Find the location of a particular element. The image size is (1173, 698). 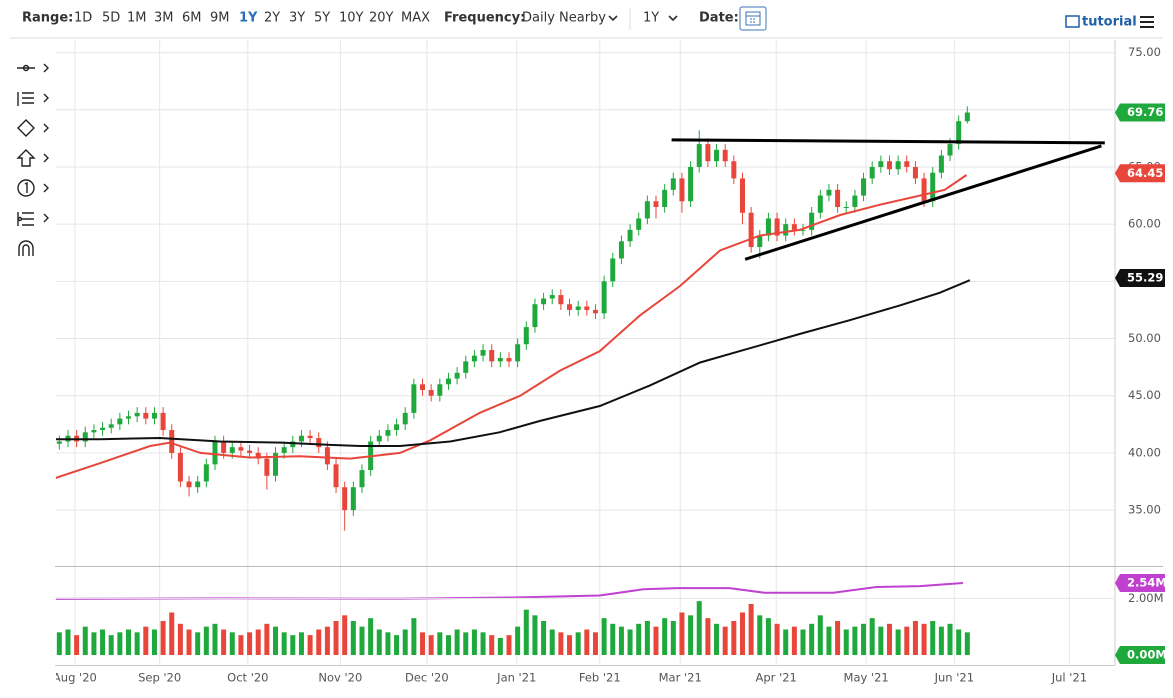

period-select: 1Y is located at coordinates (651, 18).